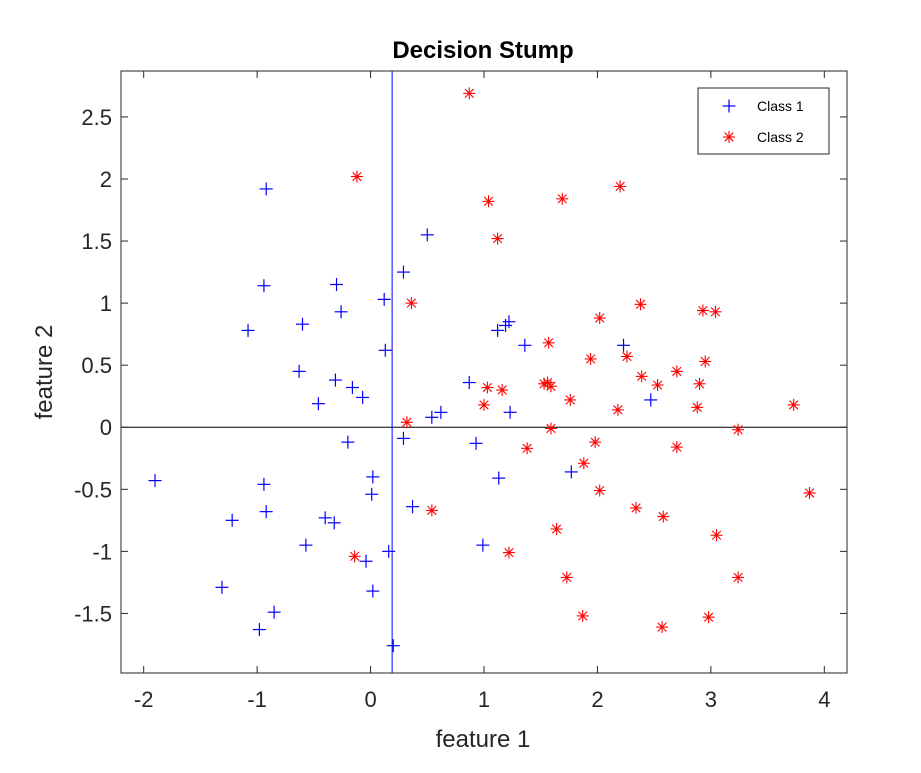 This screenshot has width=921, height=773. Describe the element at coordinates (102, 551) in the screenshot. I see `y-tick-label: -1` at that location.